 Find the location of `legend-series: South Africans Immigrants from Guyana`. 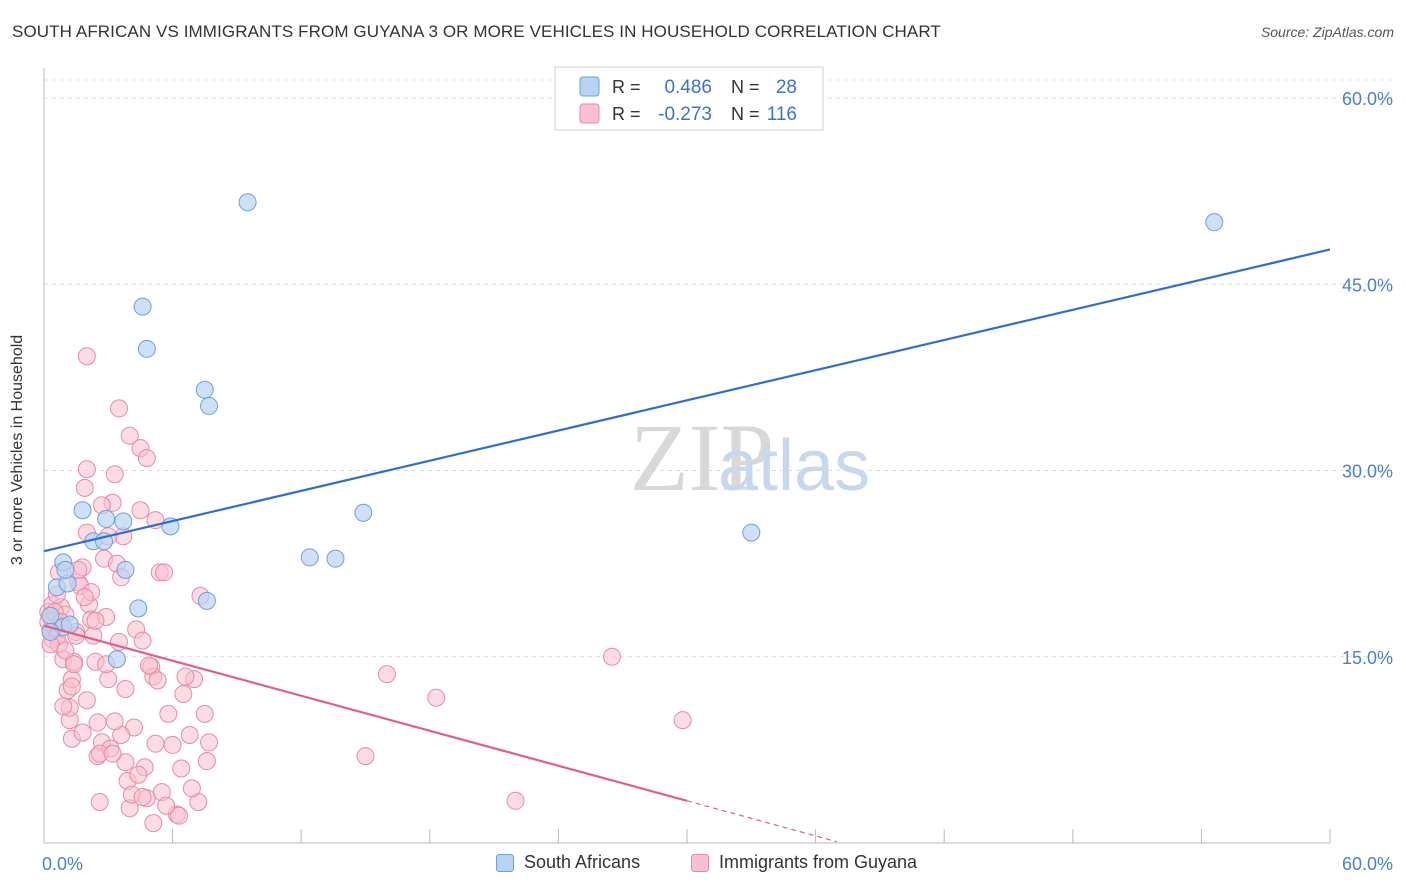

legend-series: South Africans Immigrants from Guyana is located at coordinates (703, 864).